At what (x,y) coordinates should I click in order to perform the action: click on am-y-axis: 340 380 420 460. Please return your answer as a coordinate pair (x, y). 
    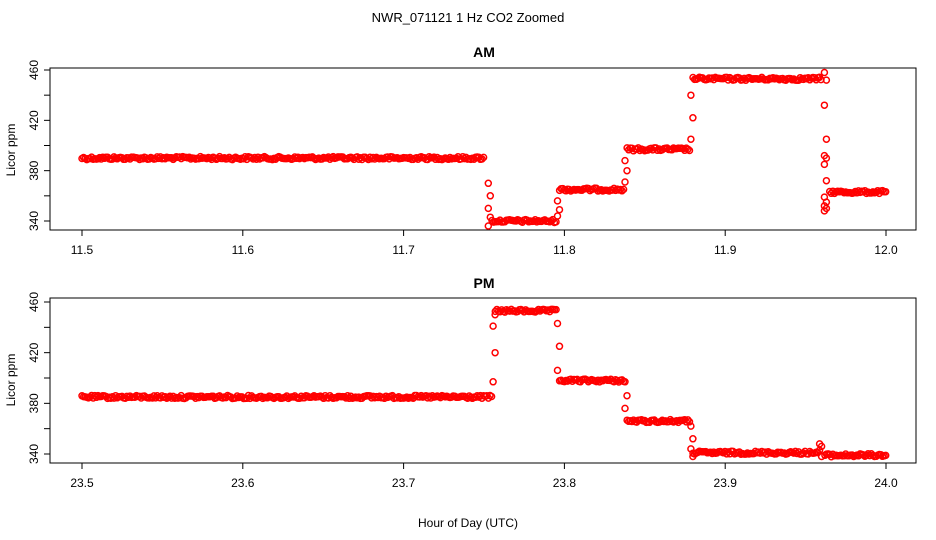
    Looking at the image, I should click on (38, 145).